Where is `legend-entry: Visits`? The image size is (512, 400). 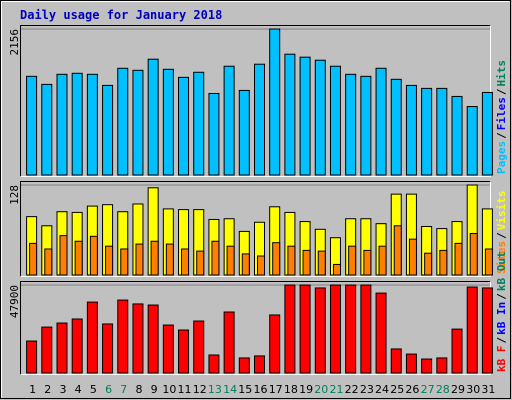 legend-entry: Visits is located at coordinates (501, 211).